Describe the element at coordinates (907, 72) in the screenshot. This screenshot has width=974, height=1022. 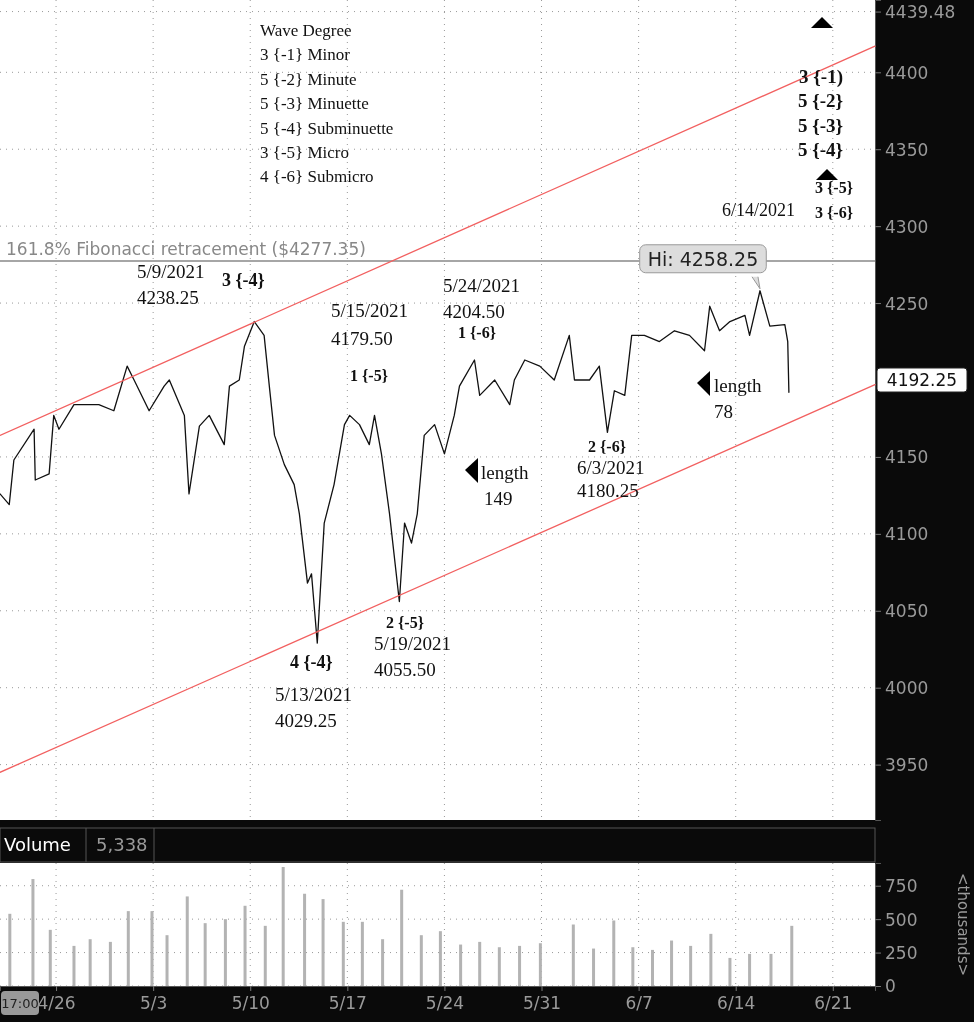
I see `y-tick-label: 4400` at that location.